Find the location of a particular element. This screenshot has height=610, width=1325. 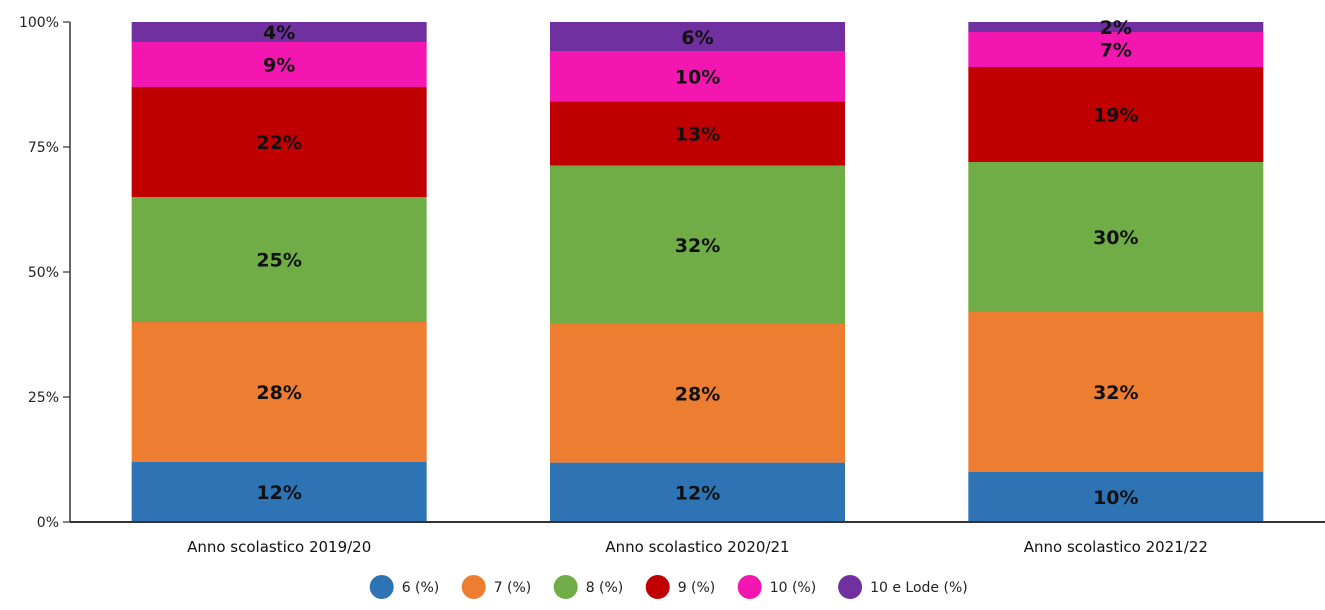

y-tick-label: 75% is located at coordinates (43, 148).